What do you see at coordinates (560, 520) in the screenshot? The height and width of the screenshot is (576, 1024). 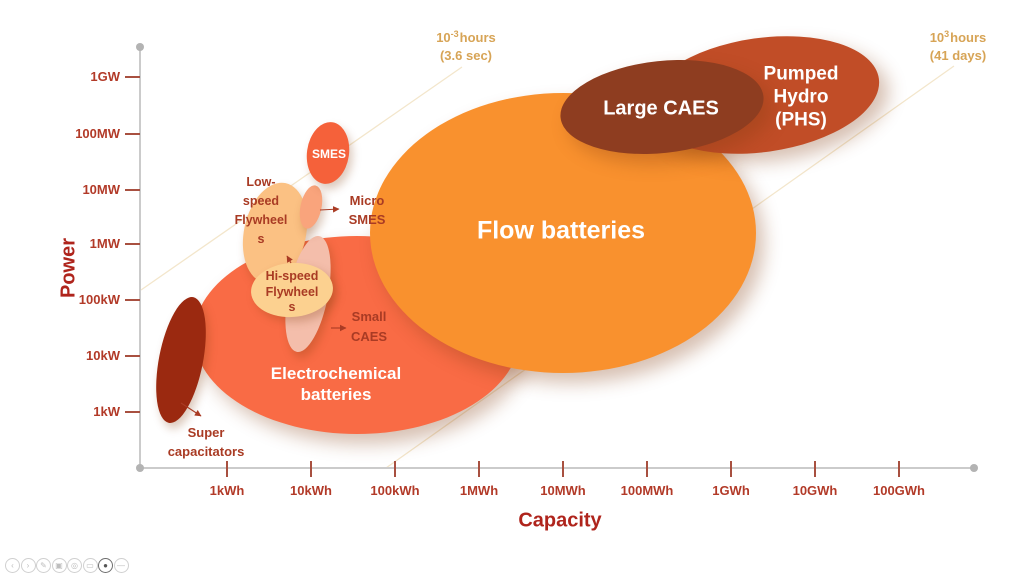 I see `x-axis-title: Capacity` at bounding box center [560, 520].